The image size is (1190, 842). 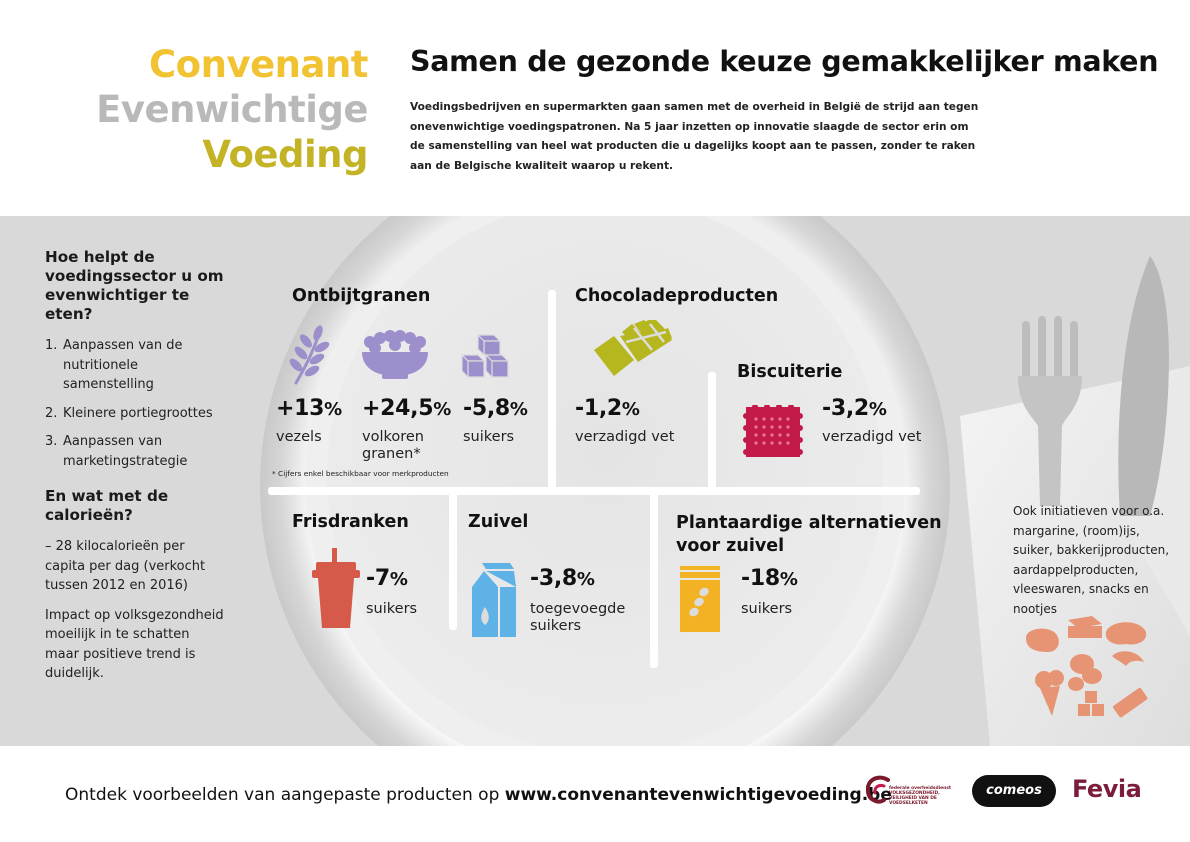 I want to click on step-number: 1., so click(x=51, y=345).